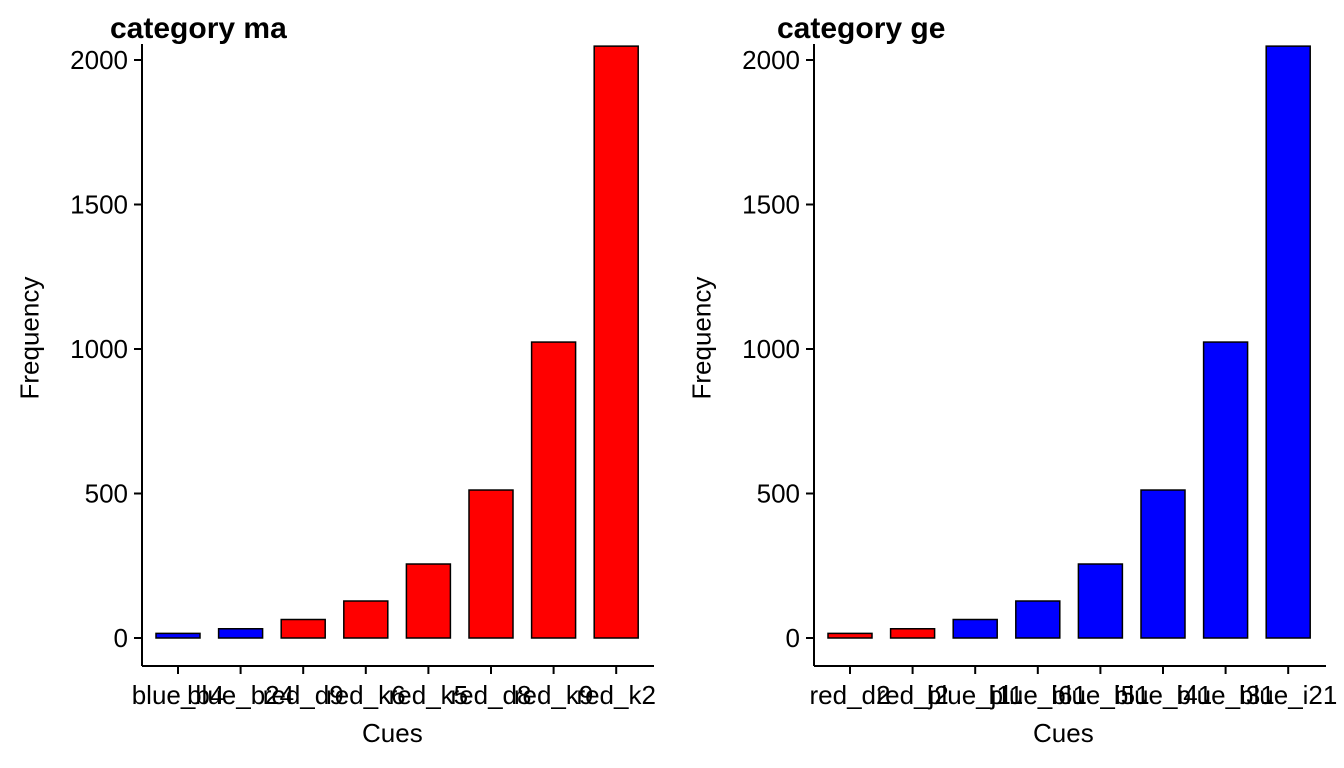 This screenshot has width=1344, height=768. What do you see at coordinates (1163, 695) in the screenshot?
I see `x-tick-label: blue_i41` at bounding box center [1163, 695].